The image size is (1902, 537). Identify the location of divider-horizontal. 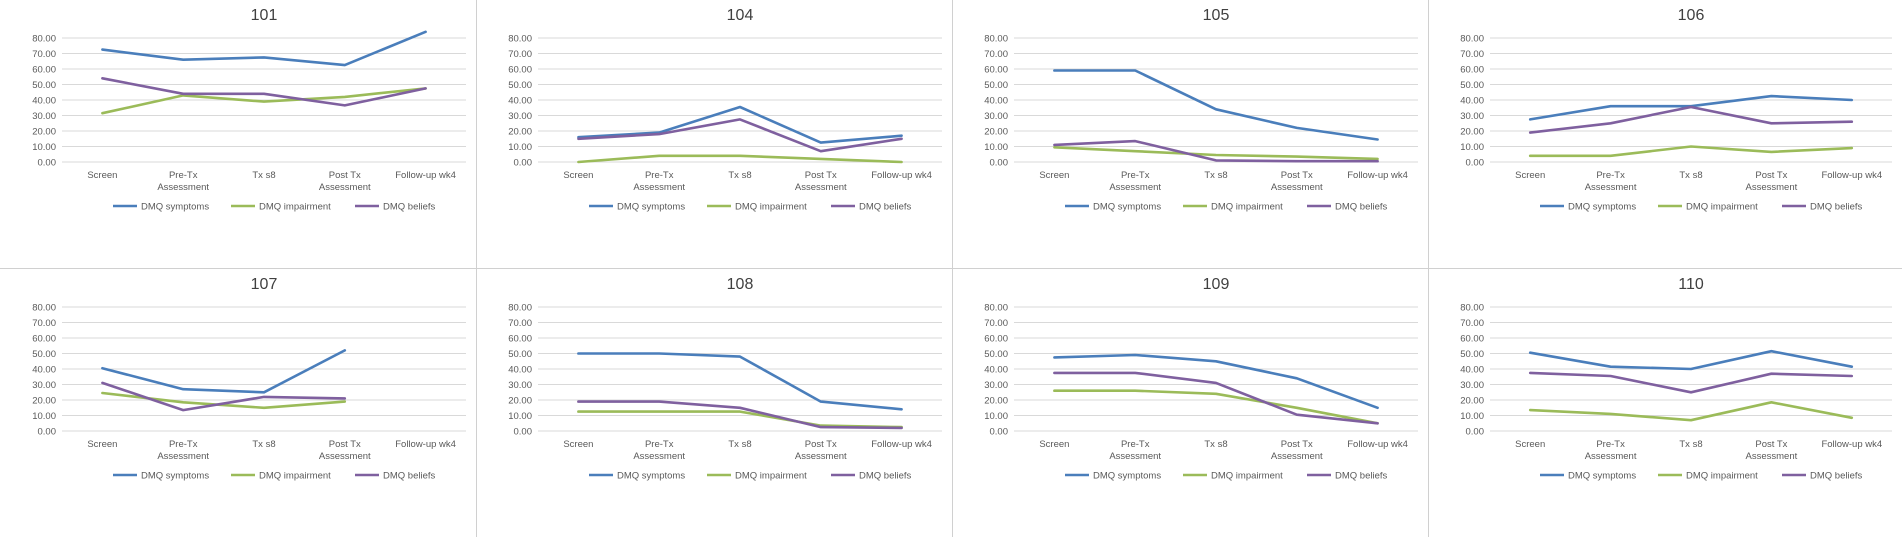
(951, 268).